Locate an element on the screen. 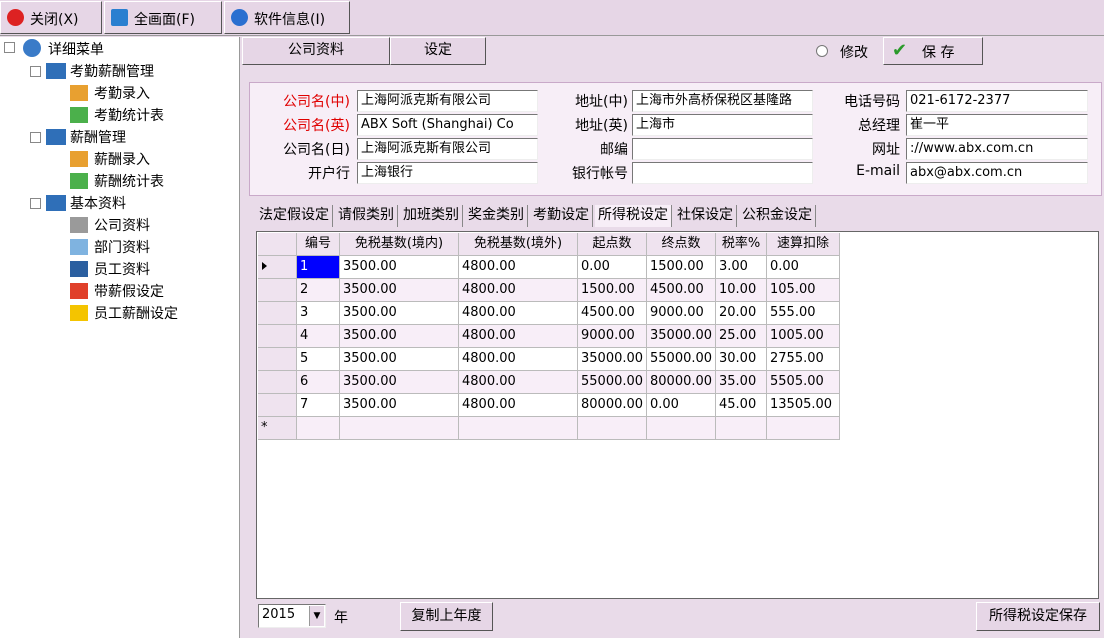  field-input: 021-6172-2377 is located at coordinates (997, 101).